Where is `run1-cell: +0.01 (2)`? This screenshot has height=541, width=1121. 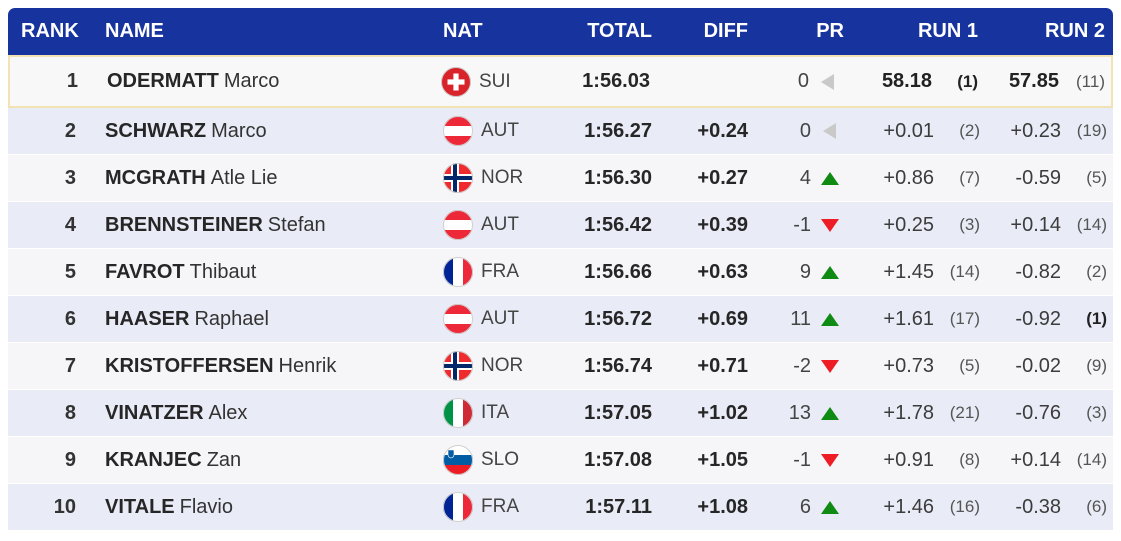
run1-cell: +0.01 (2) is located at coordinates (920, 131).